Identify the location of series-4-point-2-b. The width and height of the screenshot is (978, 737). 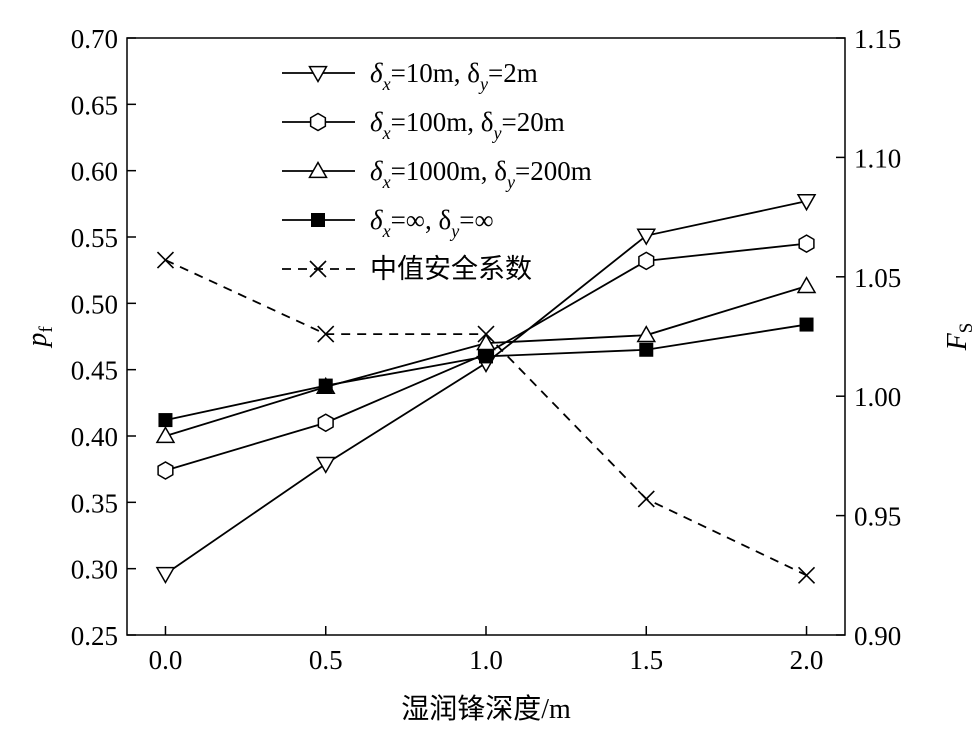
(486, 334).